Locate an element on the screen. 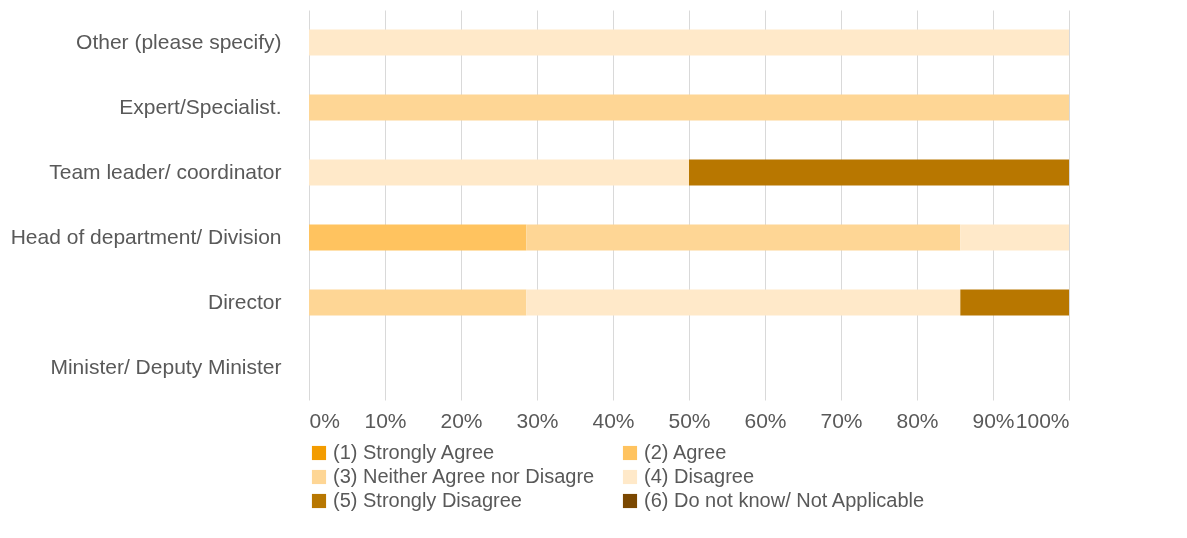 The image size is (1187, 538). x-tick-label: 30% is located at coordinates (537, 420).